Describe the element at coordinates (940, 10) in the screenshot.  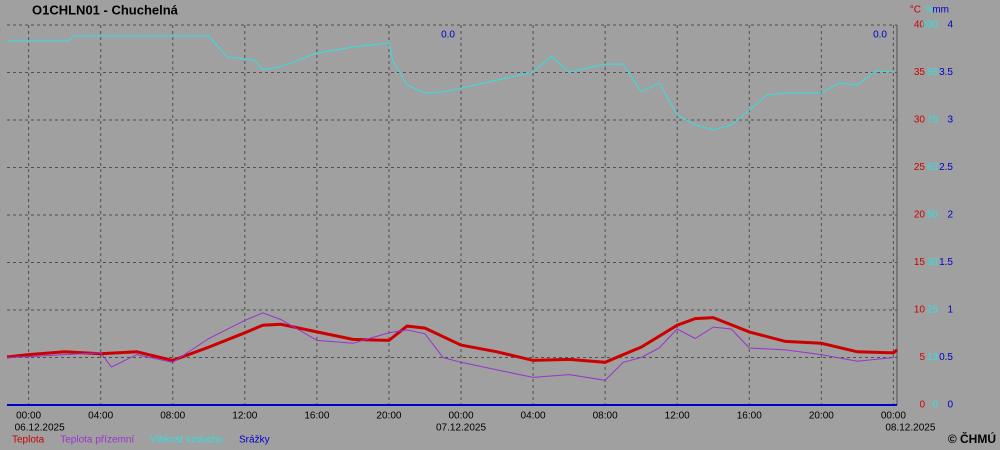
I see `axis-unit: mm` at that location.